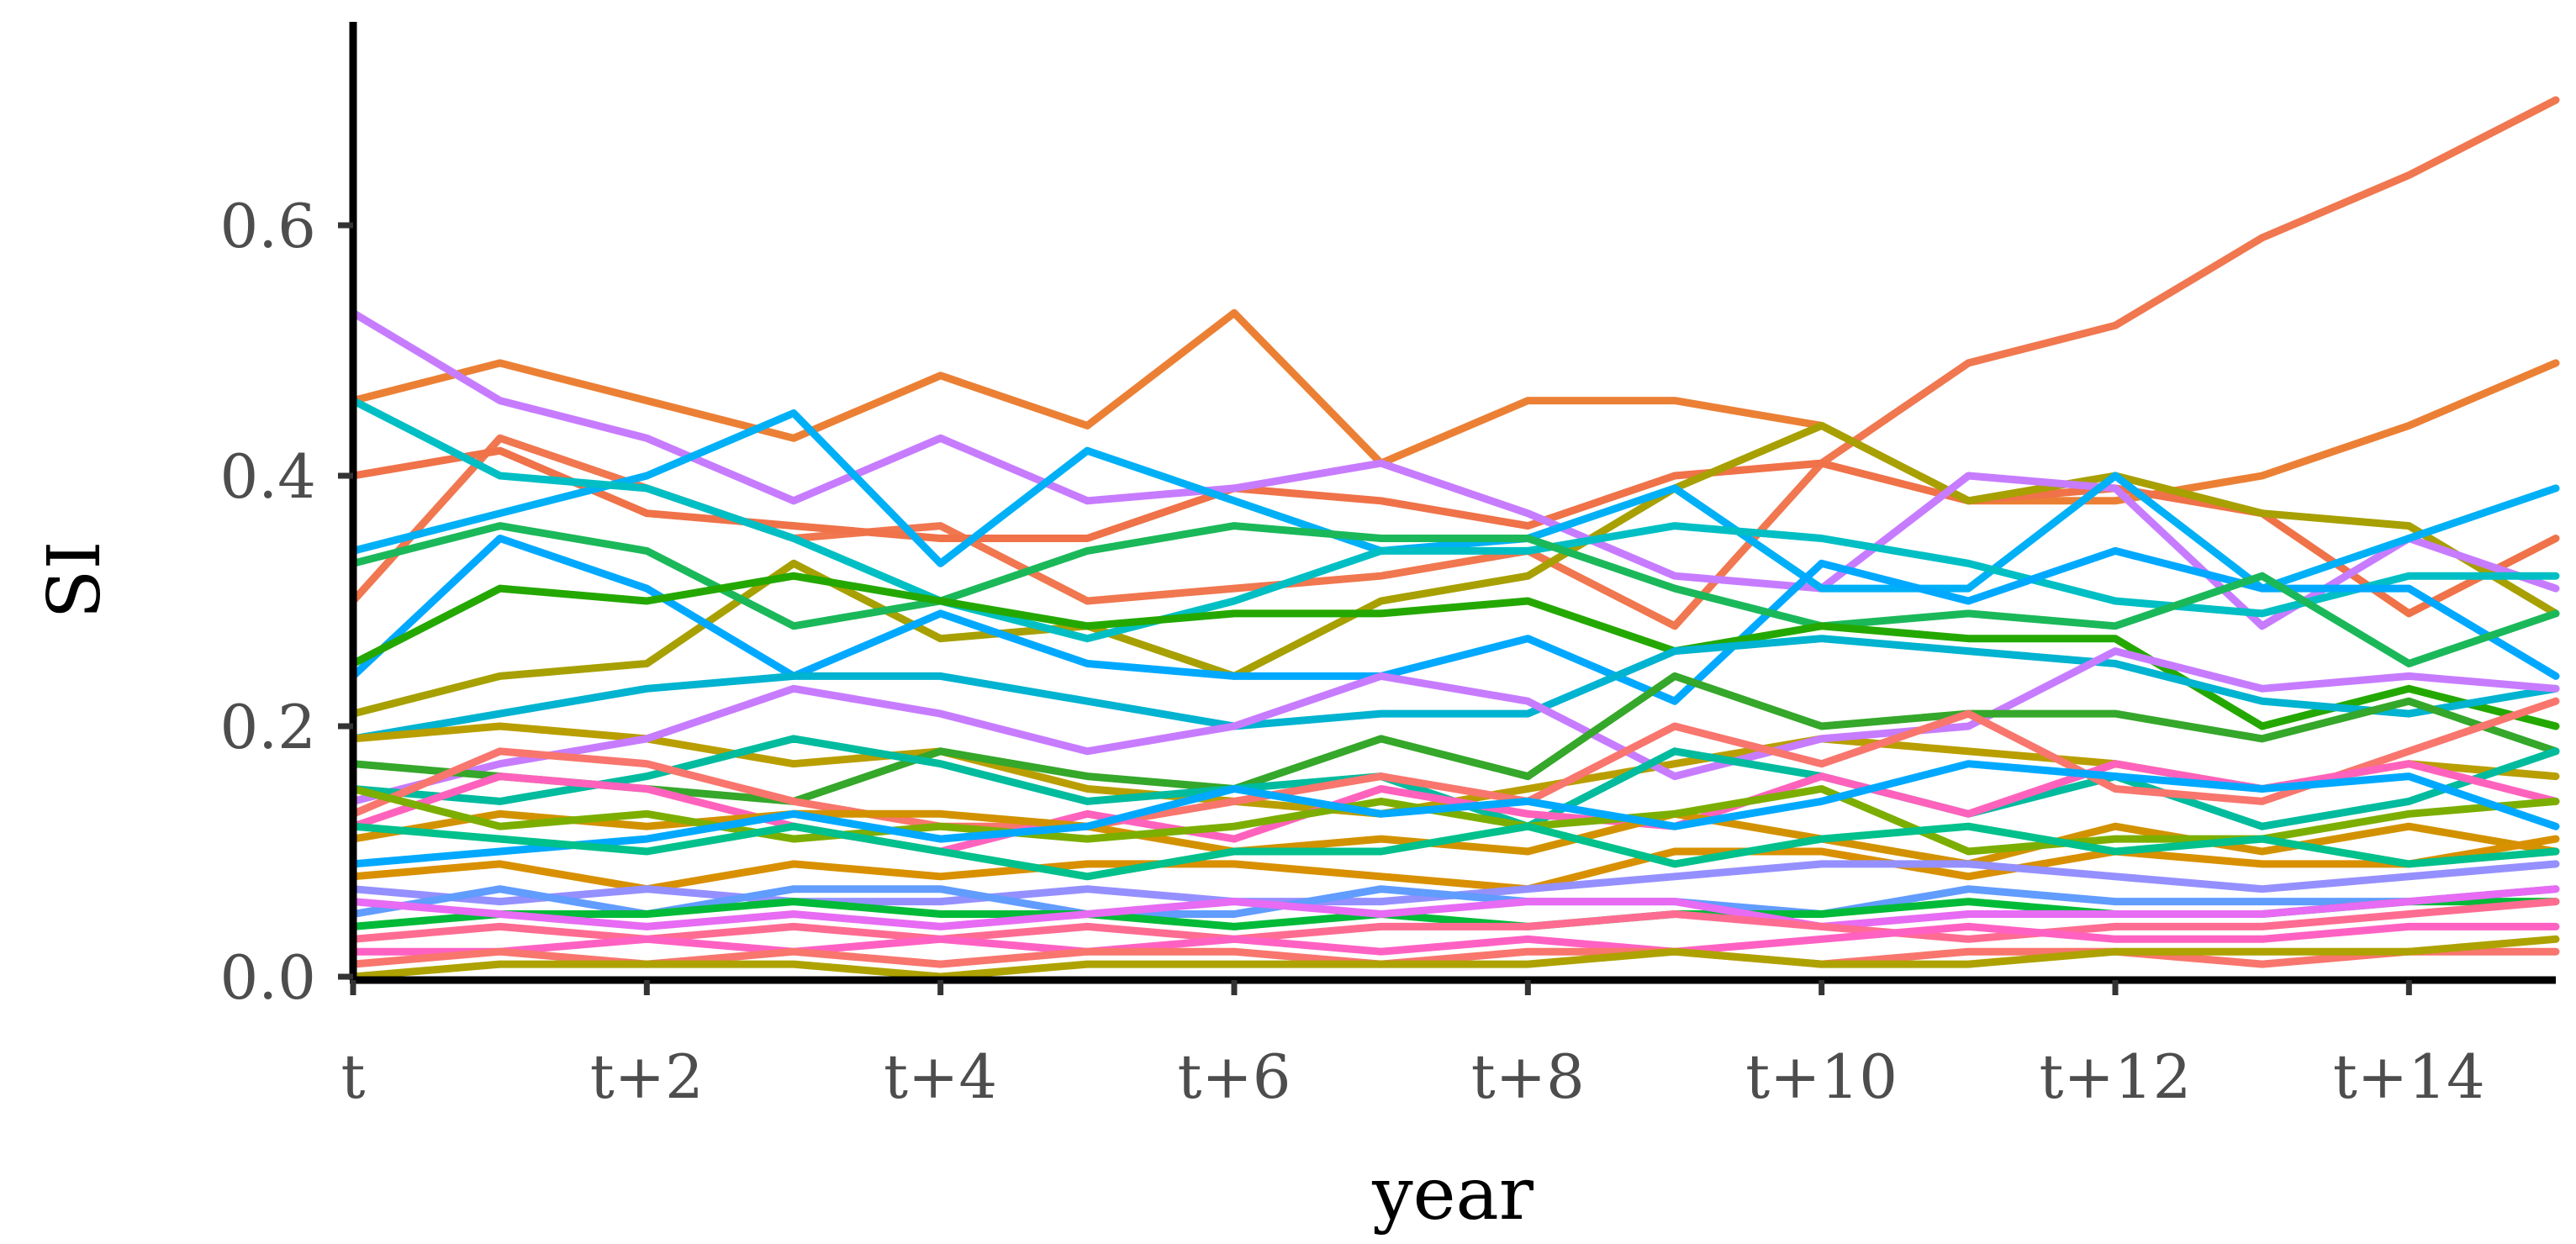 The image size is (2576, 1244). I want to click on x-tick-label: t+2, so click(647, 1076).